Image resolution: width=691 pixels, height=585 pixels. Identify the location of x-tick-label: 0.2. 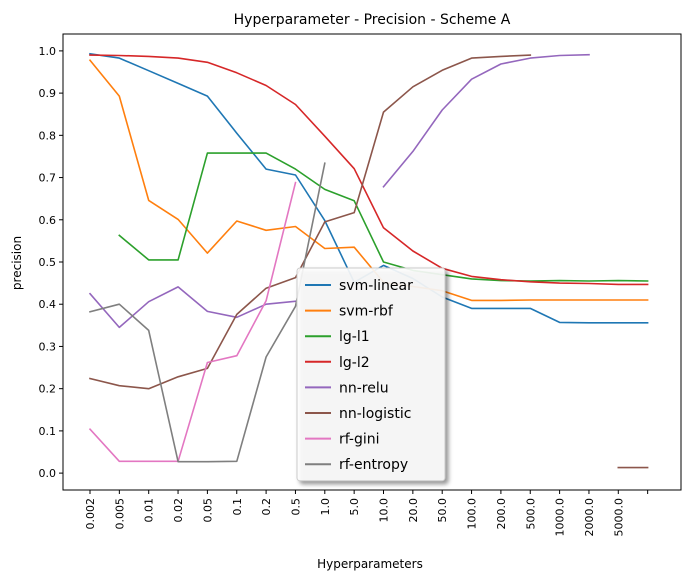
(266, 507).